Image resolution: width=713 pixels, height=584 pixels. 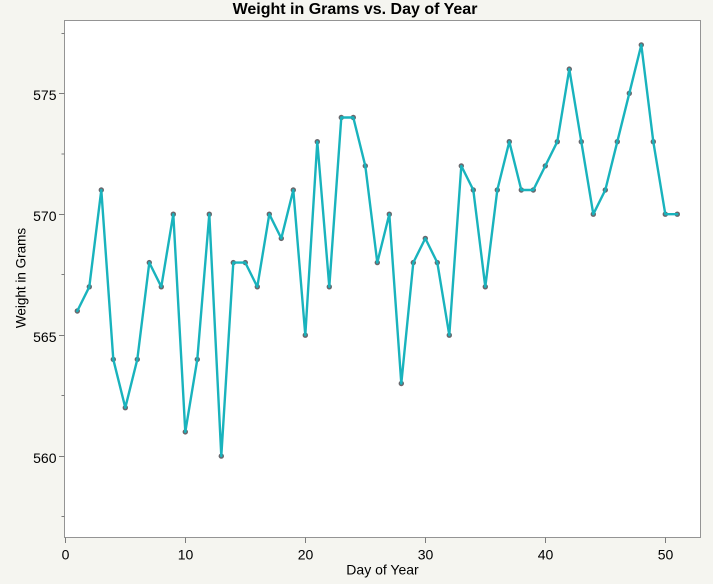 I want to click on svg-text: 40, so click(x=546, y=554).